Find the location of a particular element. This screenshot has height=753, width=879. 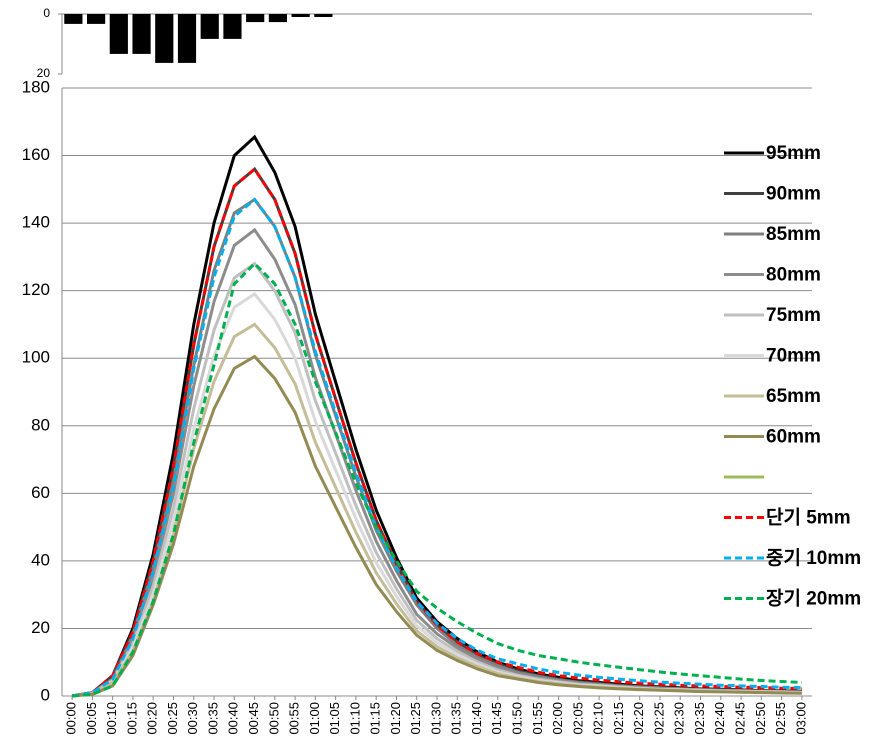

x-tick-label: 01:30 is located at coordinates (435, 718).